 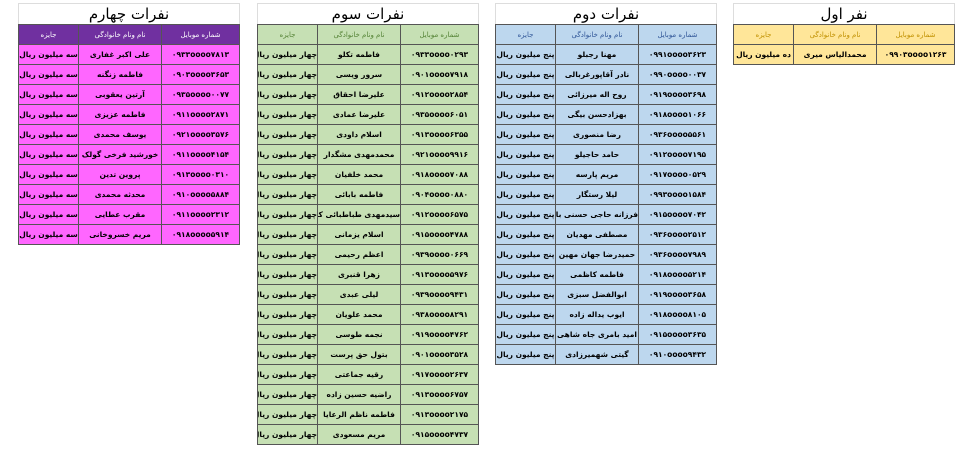 What do you see at coordinates (359, 114) in the screenshot?
I see `name-cell: علیرضا عمادی` at bounding box center [359, 114].